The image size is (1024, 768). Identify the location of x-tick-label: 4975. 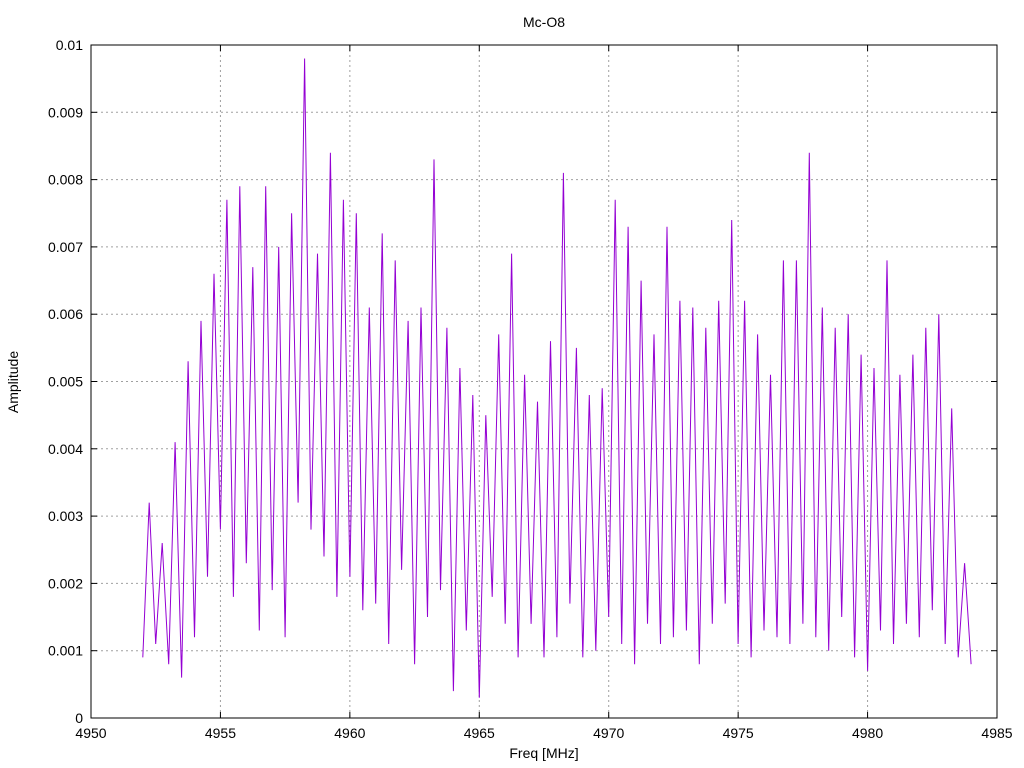
(738, 733).